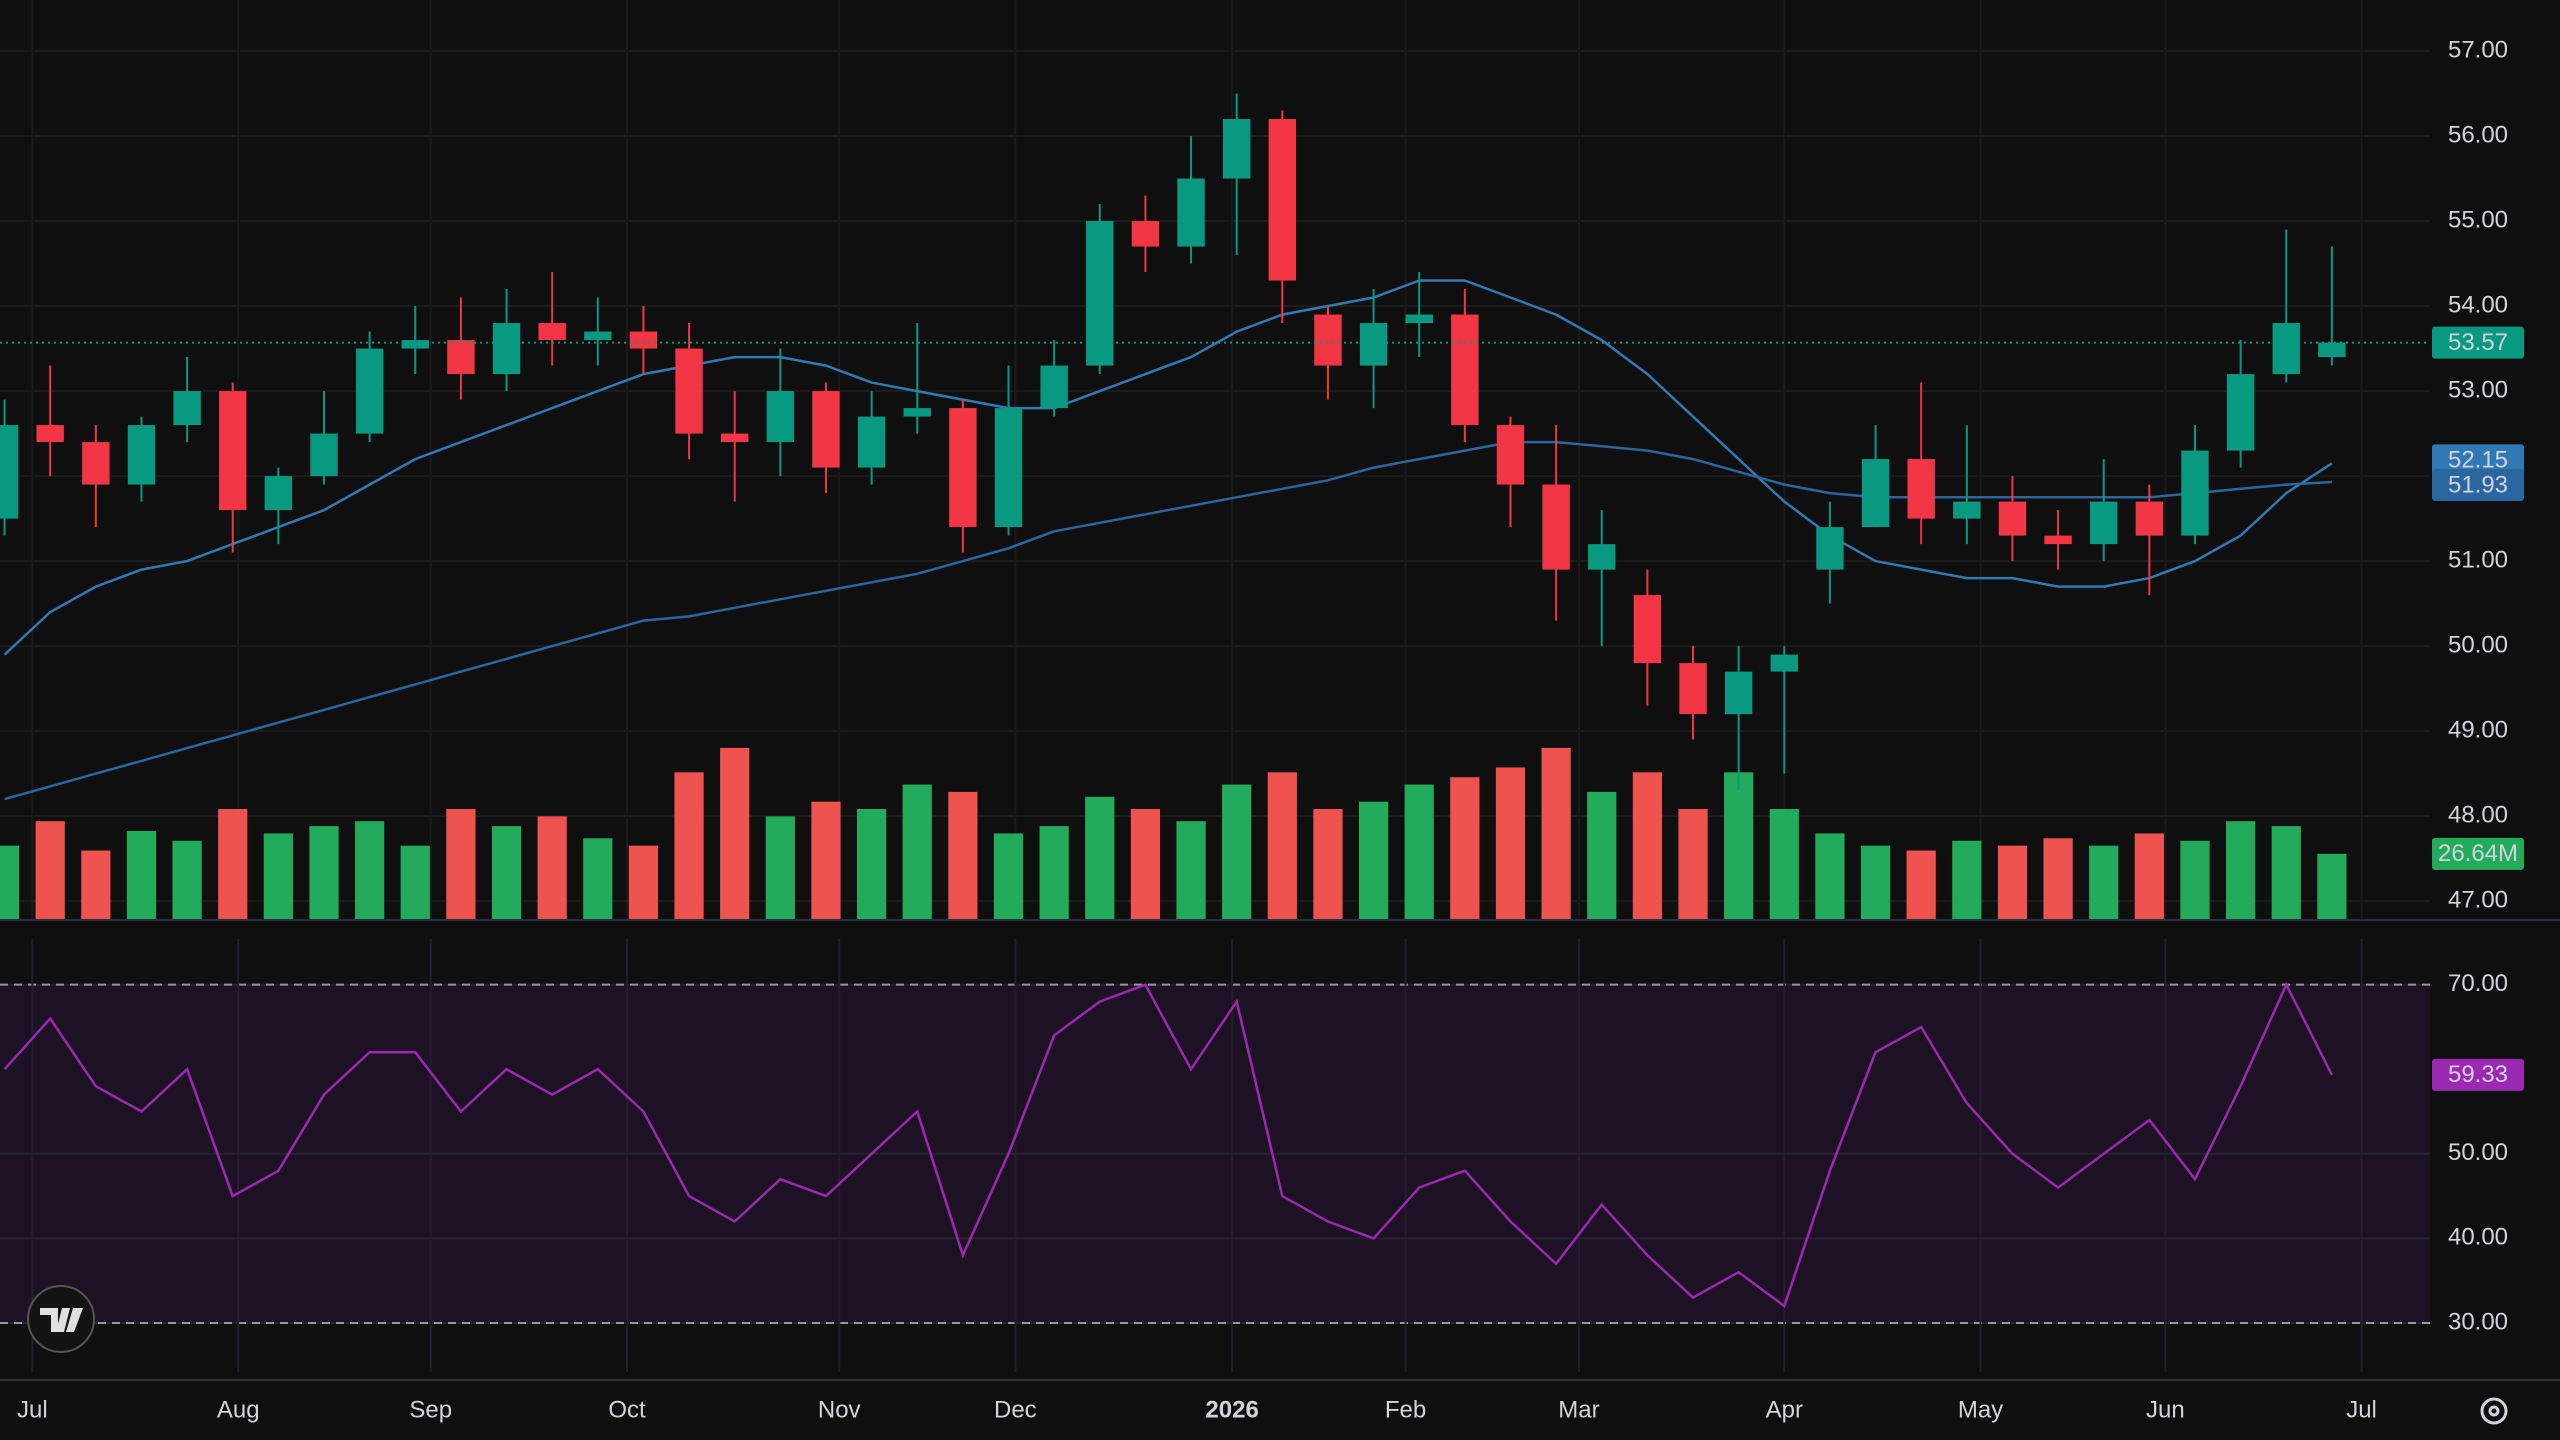 The height and width of the screenshot is (1440, 2560). I want to click on last-price-label-box, so click(2478, 342).